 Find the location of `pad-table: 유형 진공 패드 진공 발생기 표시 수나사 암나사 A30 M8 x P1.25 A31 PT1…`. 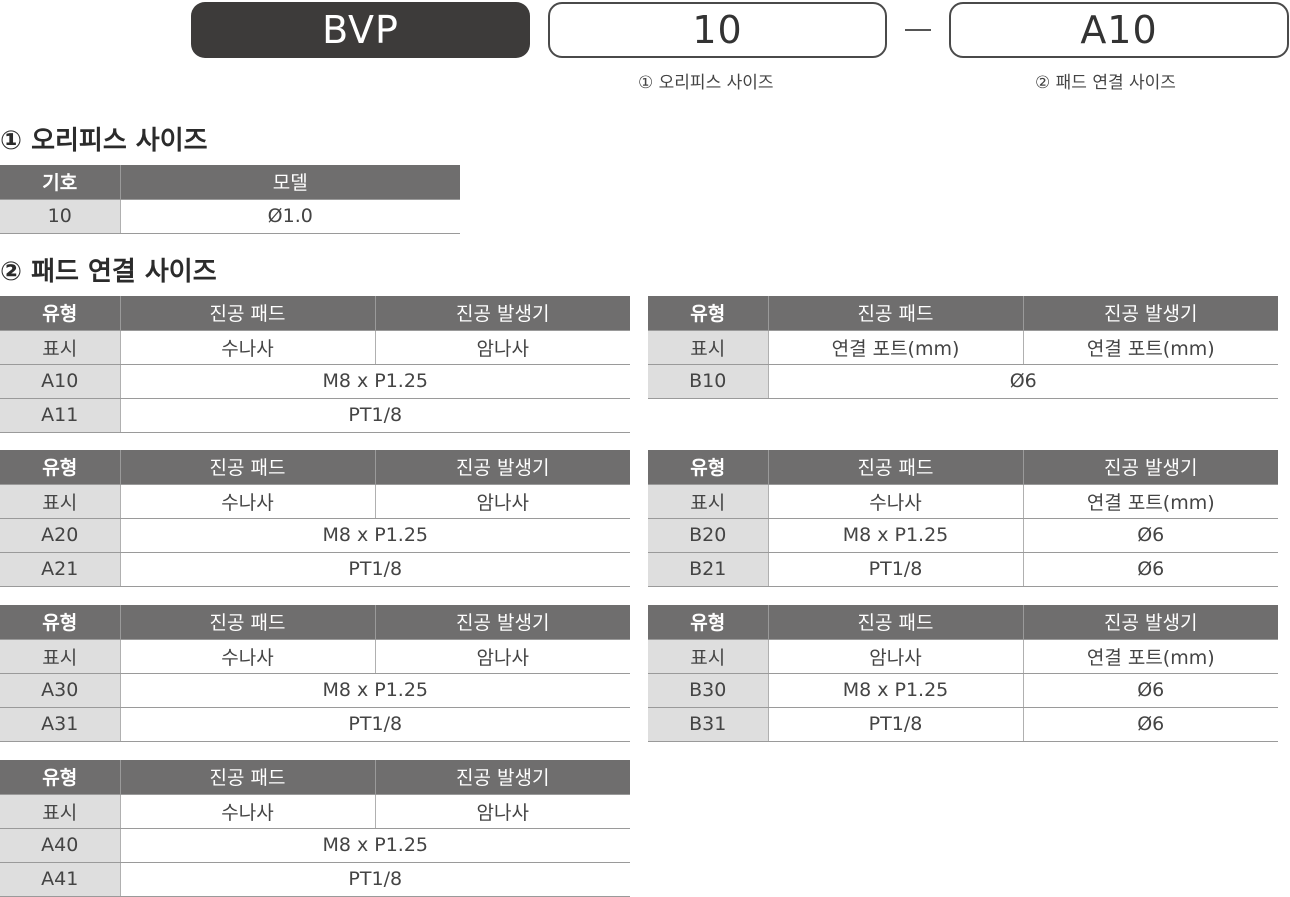

pad-table: 유형 진공 패드 진공 발생기 표시 수나사 암나사 A30 M8 x P1.25 A31 PT1… is located at coordinates (315, 673).